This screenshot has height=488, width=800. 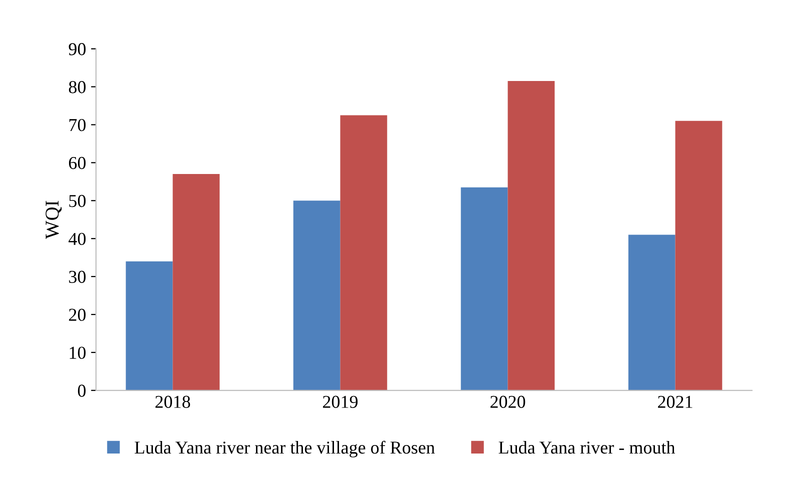 What do you see at coordinates (675, 402) in the screenshot?
I see `x-tick-label: 2021` at bounding box center [675, 402].